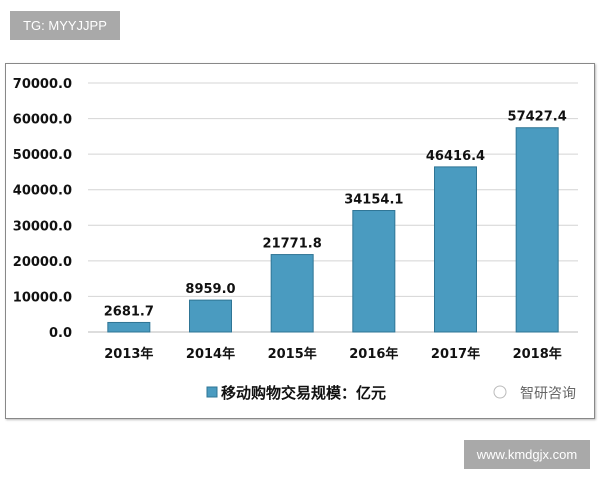  I want to click on legend-label: 移动购物交易规模：亿元, so click(303, 393).